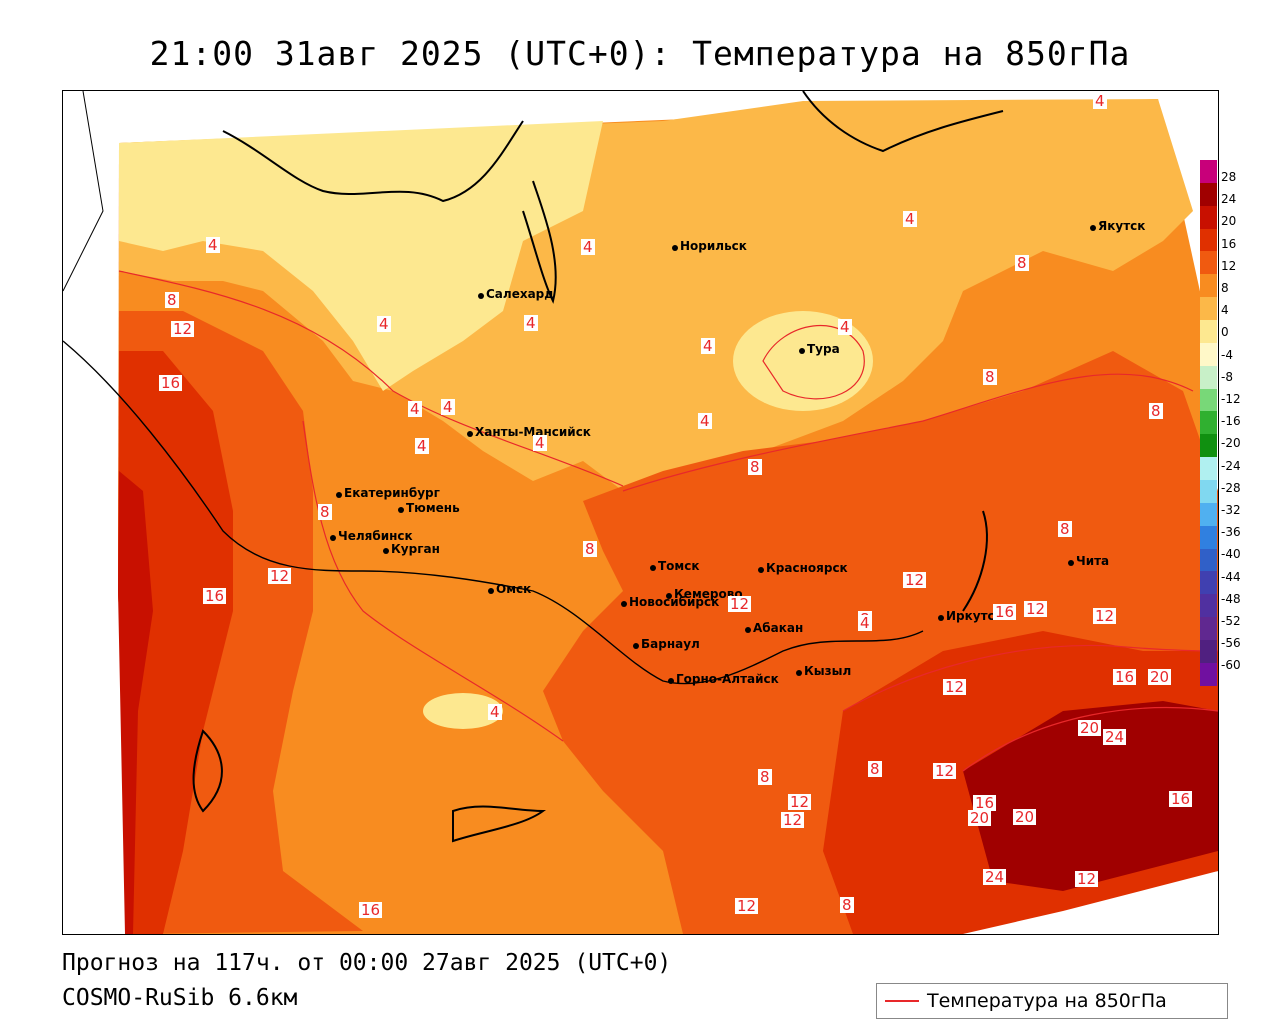 This screenshot has height=1024, width=1280. Describe the element at coordinates (1225, 288) in the screenshot. I see `colorbar-tick-label: 8` at that location.